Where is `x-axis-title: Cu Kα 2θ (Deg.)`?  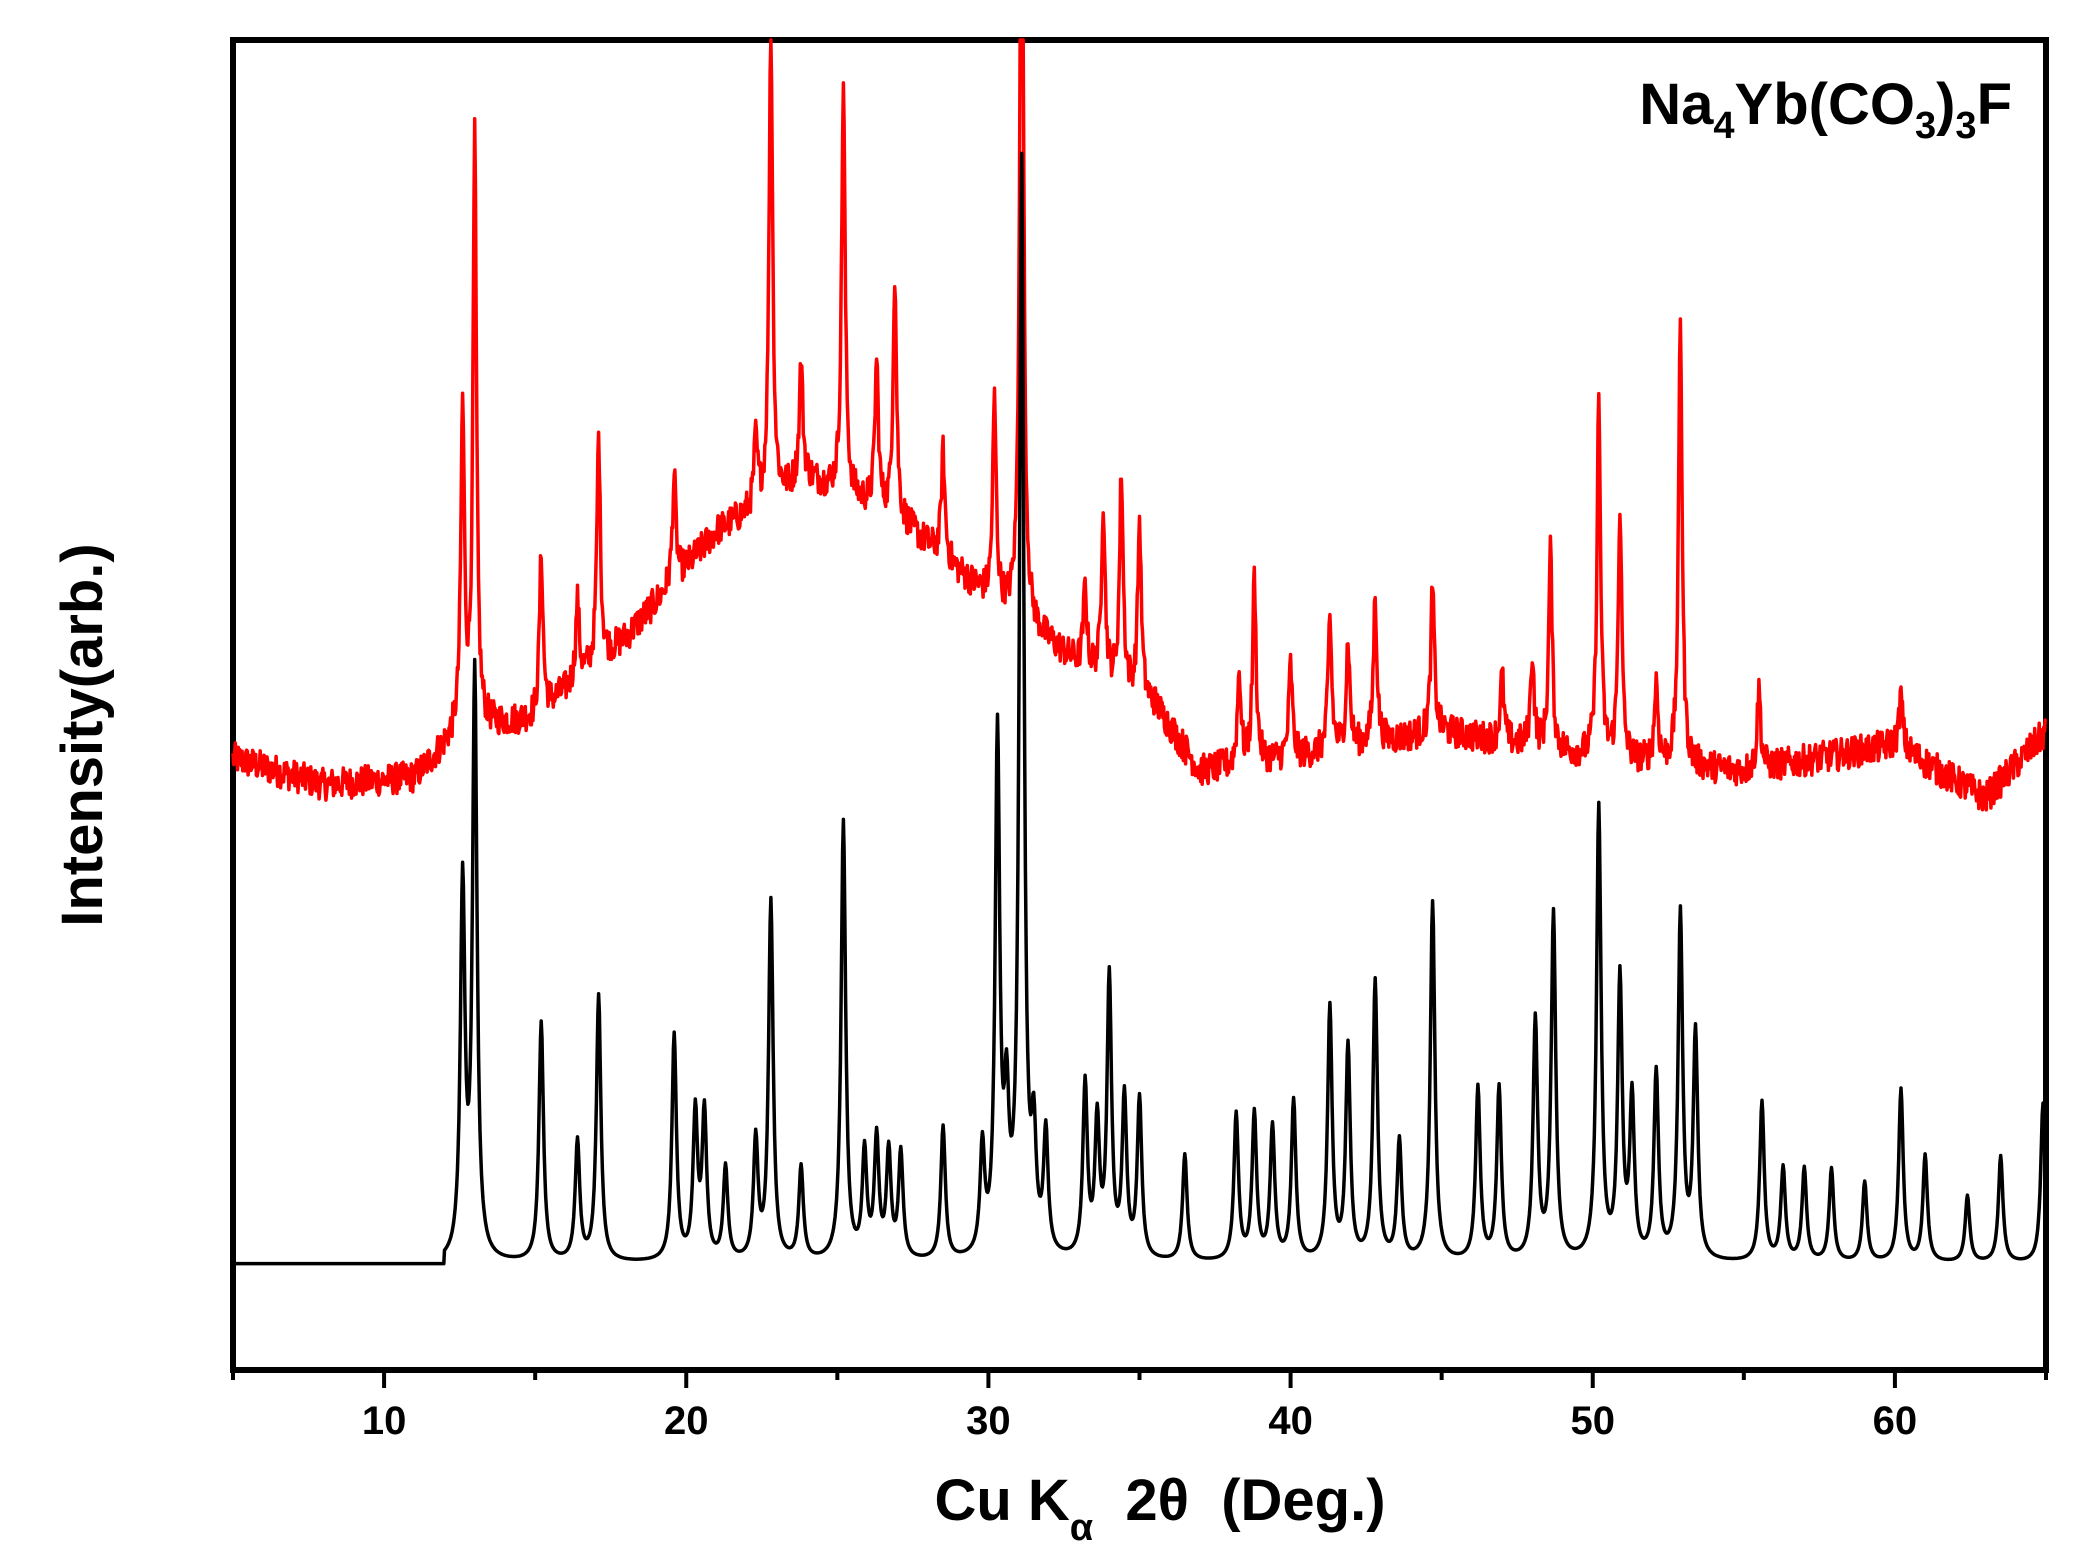 x-axis-title: Cu Kα 2θ (Deg.) is located at coordinates (1159, 1508).